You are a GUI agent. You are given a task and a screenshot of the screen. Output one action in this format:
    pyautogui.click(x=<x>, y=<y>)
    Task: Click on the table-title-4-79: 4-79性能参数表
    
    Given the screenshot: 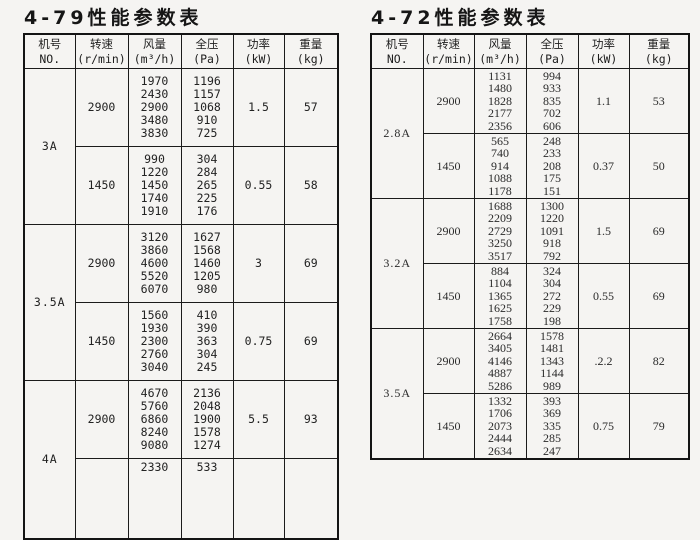 What is the action you would take?
    pyautogui.click(x=113, y=18)
    